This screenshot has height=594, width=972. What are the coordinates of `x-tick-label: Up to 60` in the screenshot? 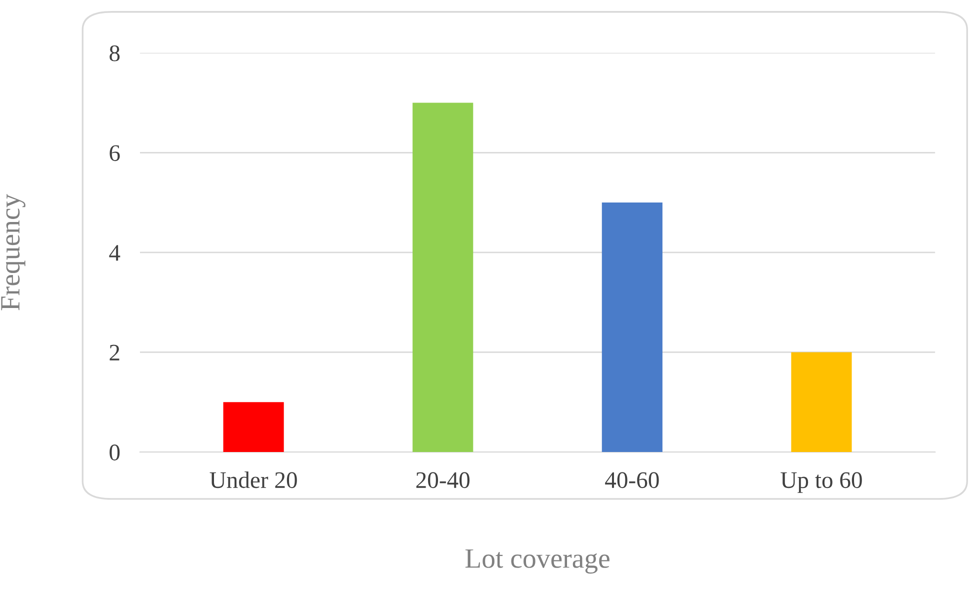 It's located at (821, 482).